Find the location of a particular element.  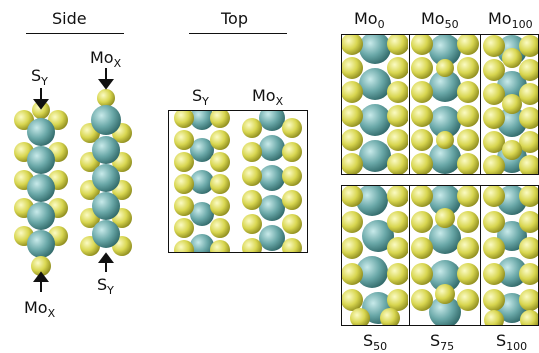

top-header: Top is located at coordinates (234, 18).